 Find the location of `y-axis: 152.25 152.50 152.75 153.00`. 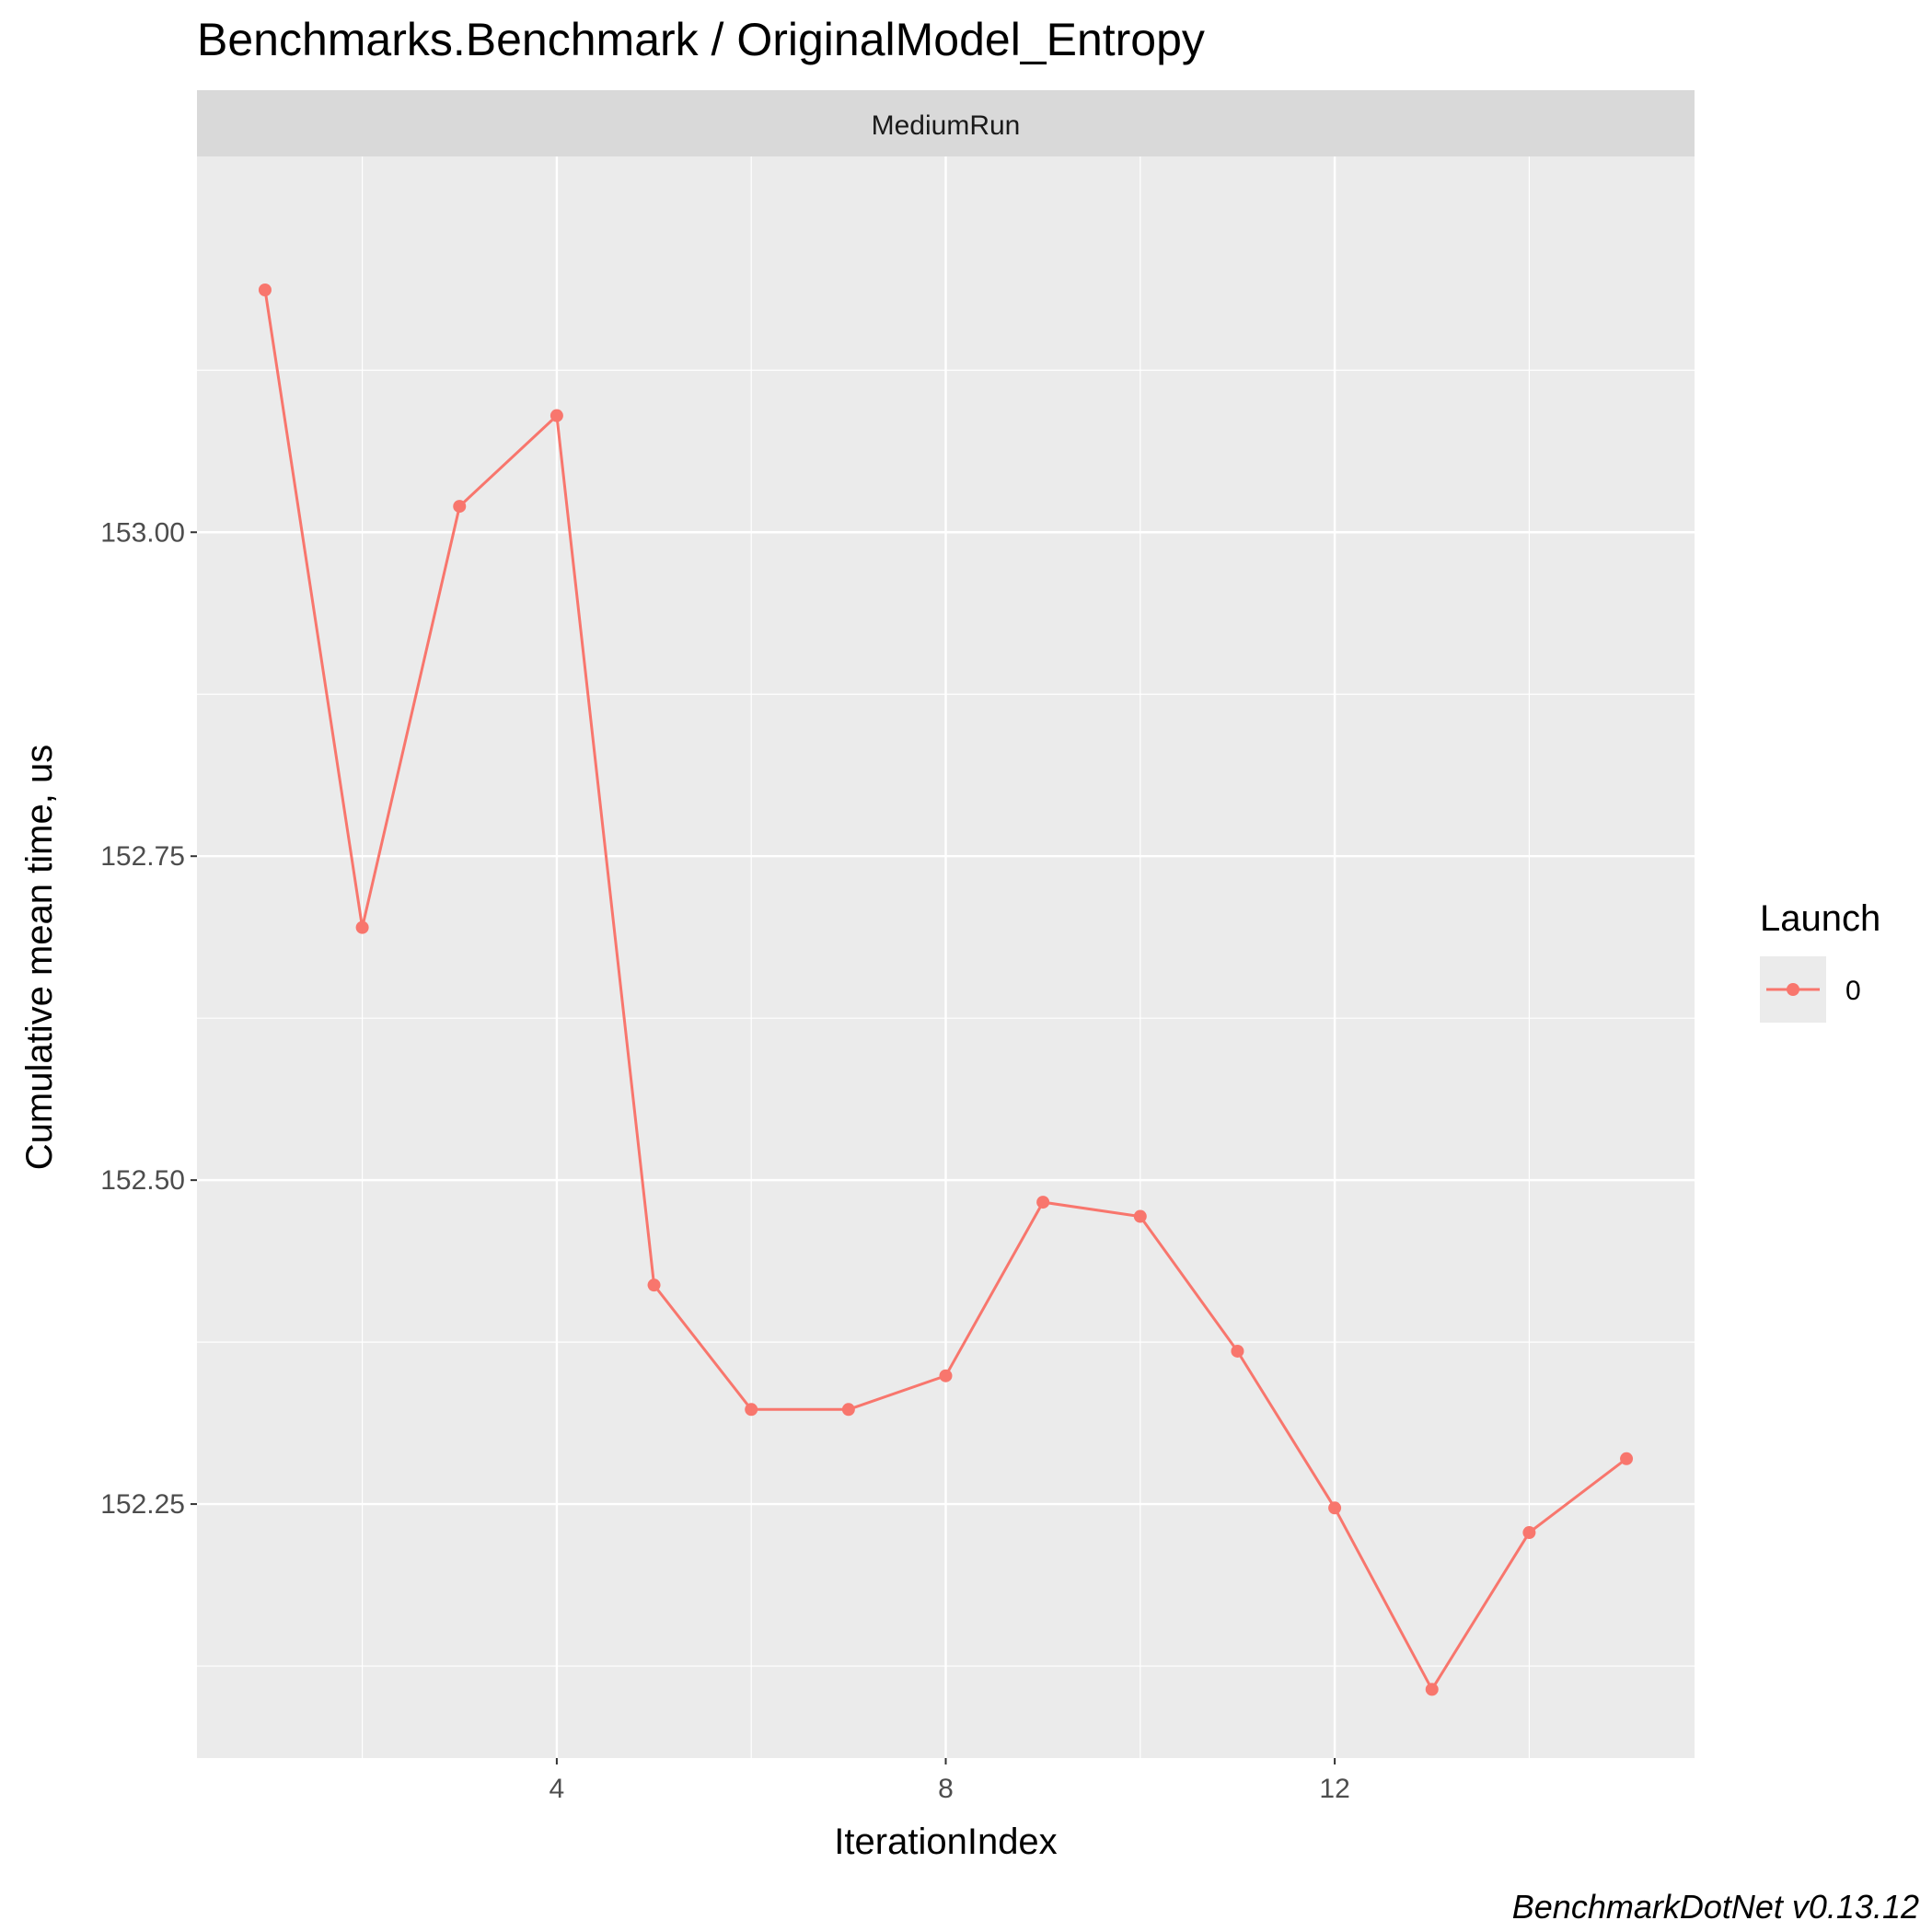

y-axis: 152.25 152.50 152.75 153.00 is located at coordinates (149, 1019).